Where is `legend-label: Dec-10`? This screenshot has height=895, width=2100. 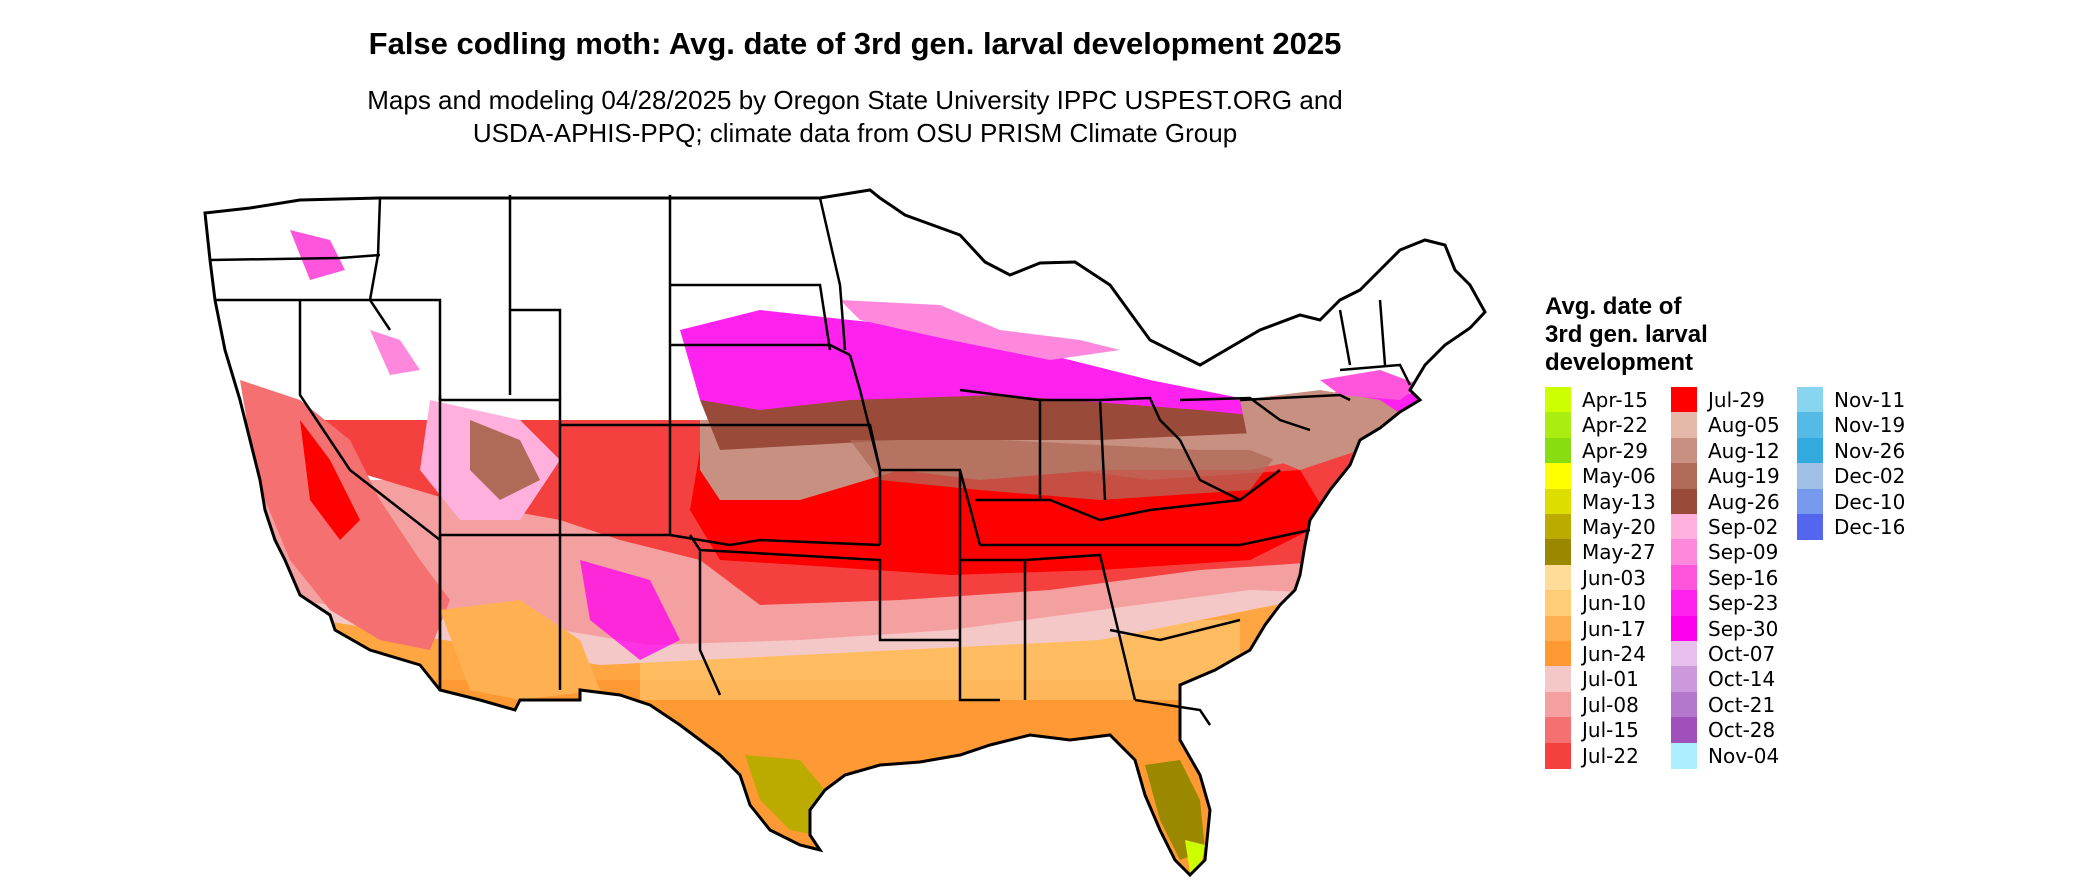 legend-label: Dec-10 is located at coordinates (1870, 501).